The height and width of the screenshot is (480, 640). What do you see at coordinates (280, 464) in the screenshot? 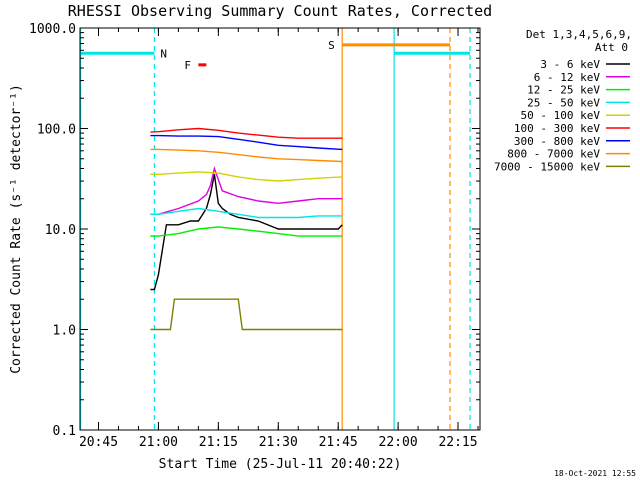
I see `x-axis-label: Start Time (25-Jul-11 20:40:22)` at bounding box center [280, 464].